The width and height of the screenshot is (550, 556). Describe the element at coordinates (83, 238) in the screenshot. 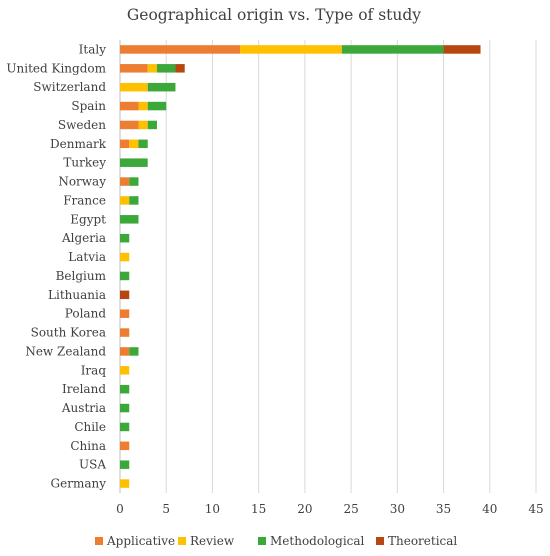

I see `category-label: Algeria` at that location.